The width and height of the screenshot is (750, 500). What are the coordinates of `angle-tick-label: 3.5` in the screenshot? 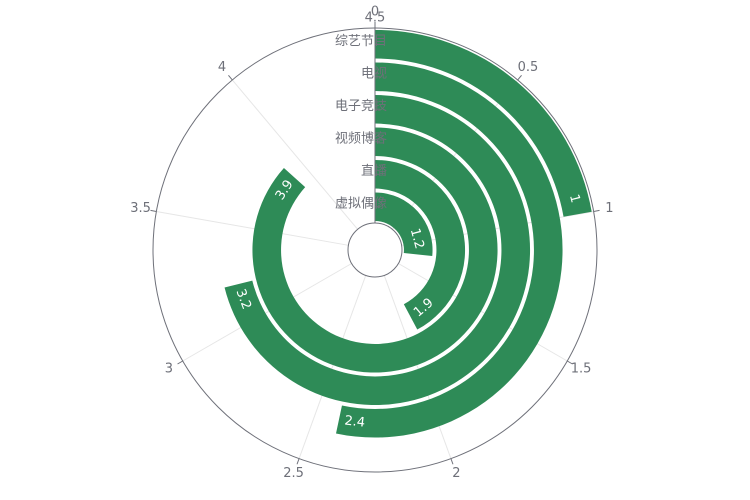 It's located at (140, 208).